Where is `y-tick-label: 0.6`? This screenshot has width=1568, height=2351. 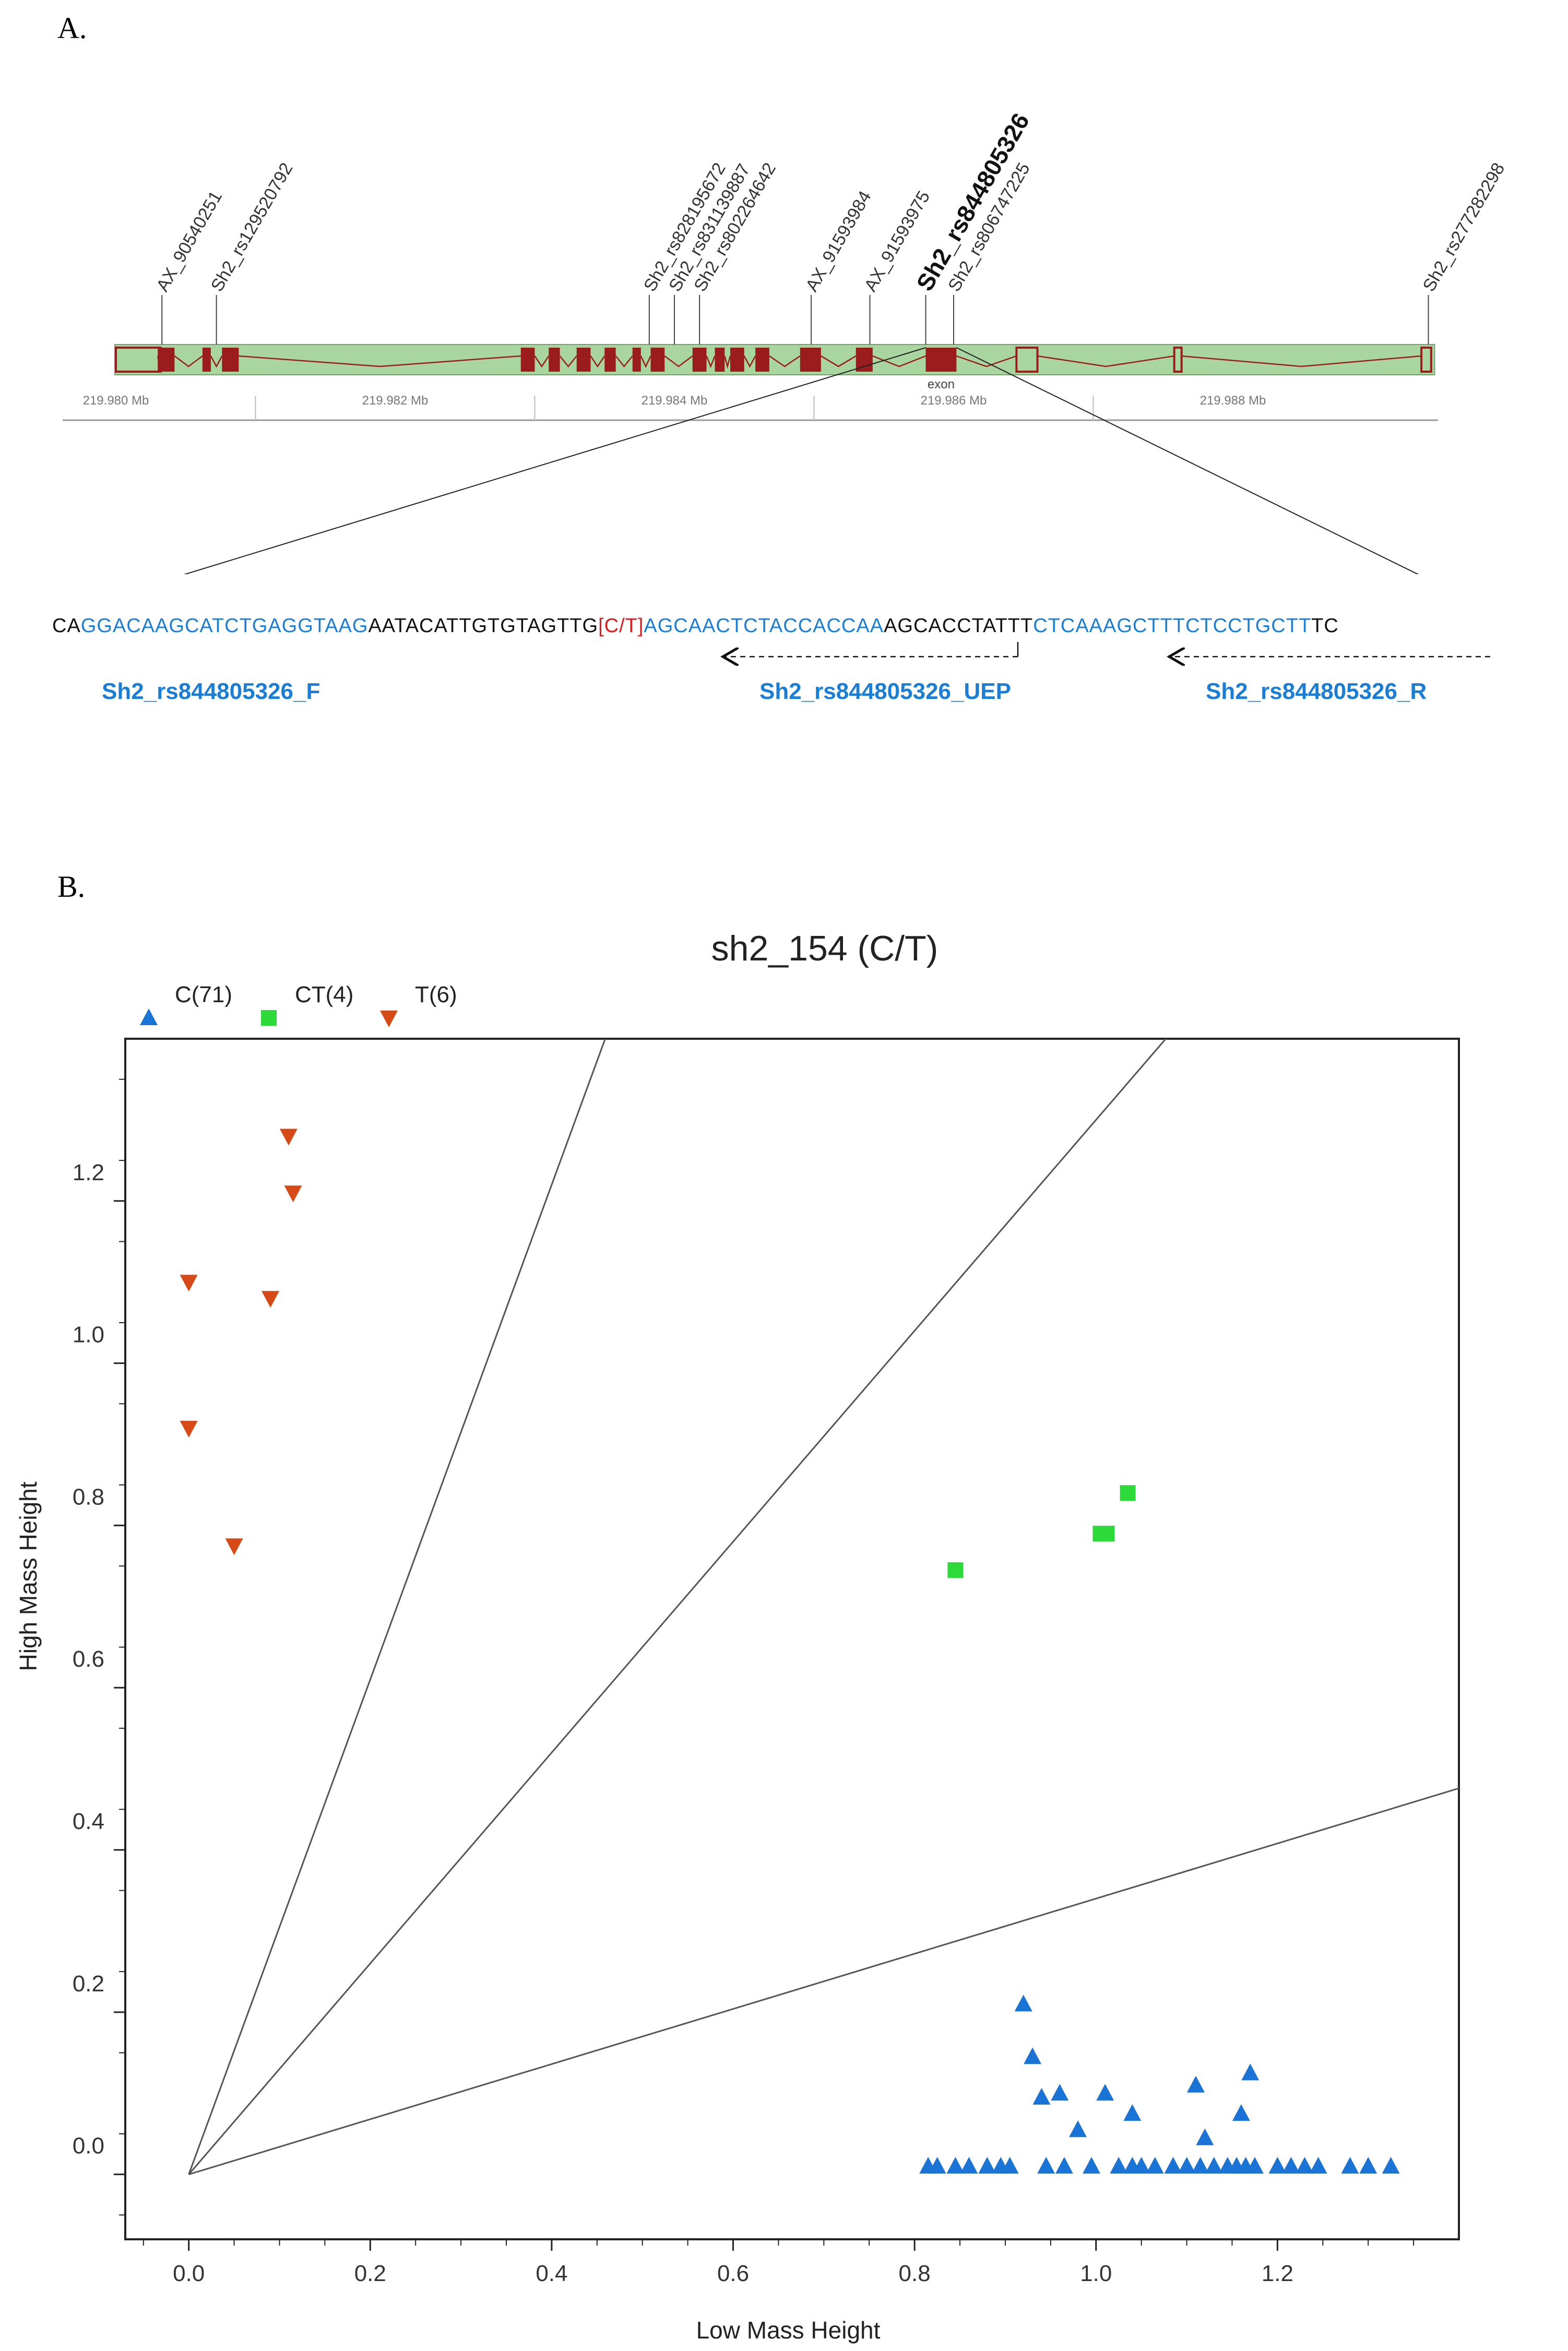
y-tick-label: 0.6 is located at coordinates (88, 1659).